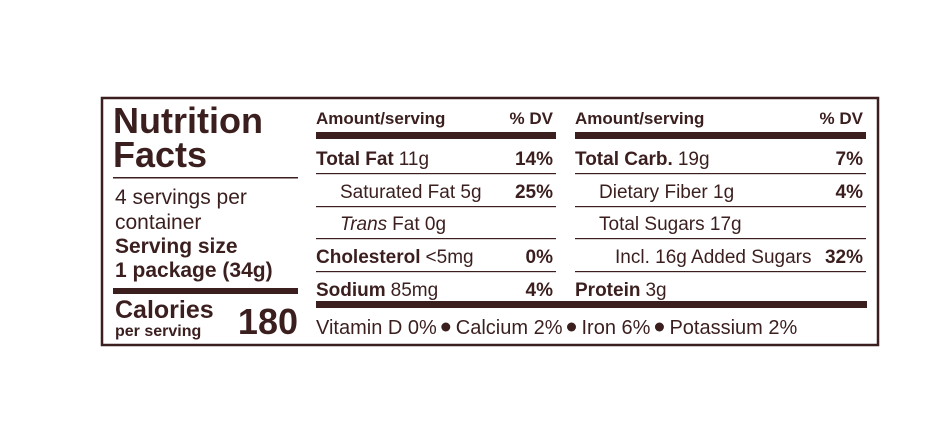 The image size is (949, 443). I want to click on servings: container, so click(158, 222).